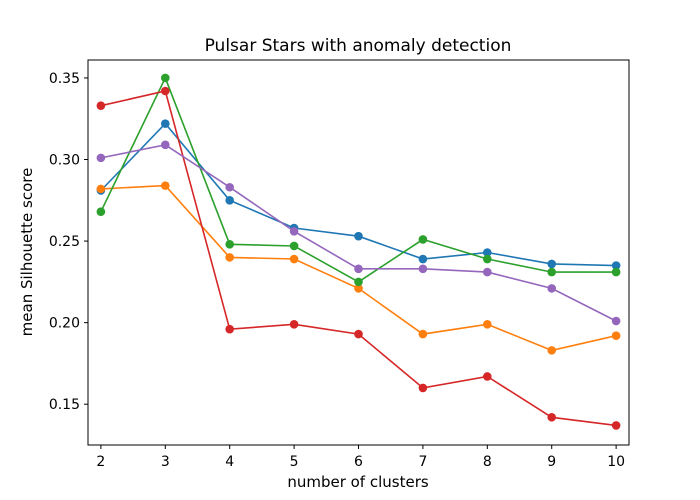 The image size is (700, 500). Describe the element at coordinates (100, 462) in the screenshot. I see `x-tick-label: 2` at that location.